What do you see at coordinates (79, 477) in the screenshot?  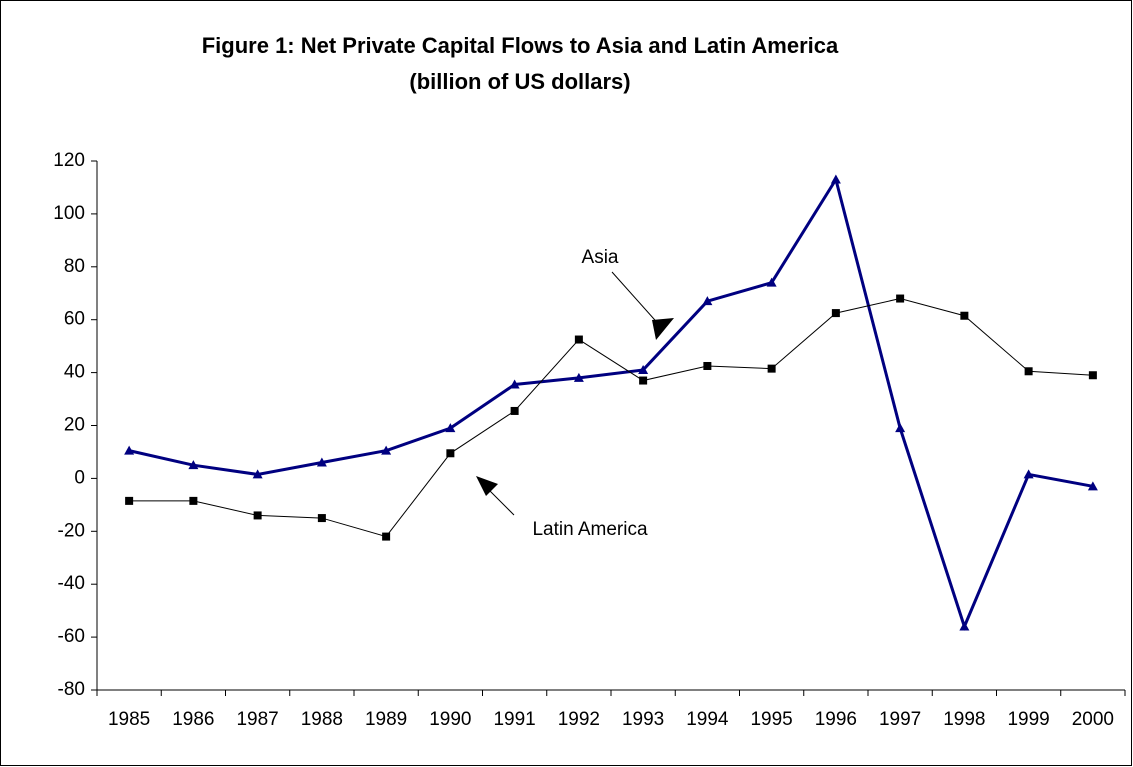 I see `y-tick-label: 0` at bounding box center [79, 477].